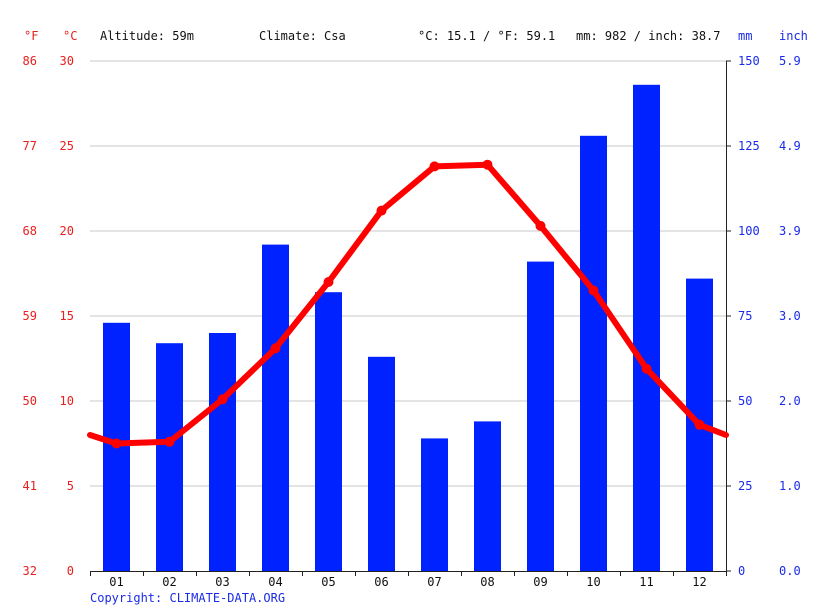 The width and height of the screenshot is (815, 611). What do you see at coordinates (790, 146) in the screenshot?
I see `inch-tick-label: 4.9` at bounding box center [790, 146].